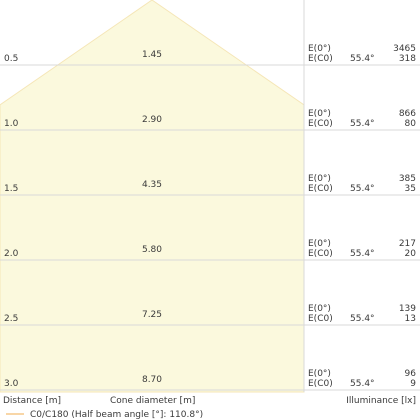  I want to click on legend-label: C0/C180 (Half beam angle [°]: 110.8°), so click(116, 415).